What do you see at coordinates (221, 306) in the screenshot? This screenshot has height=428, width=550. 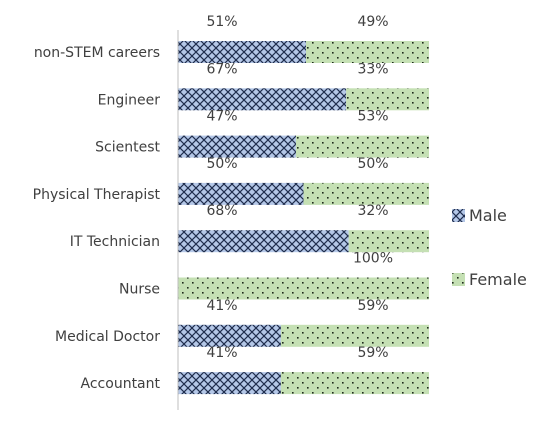 I see `data-label-male-medical-doctor: 41%` at bounding box center [221, 306].